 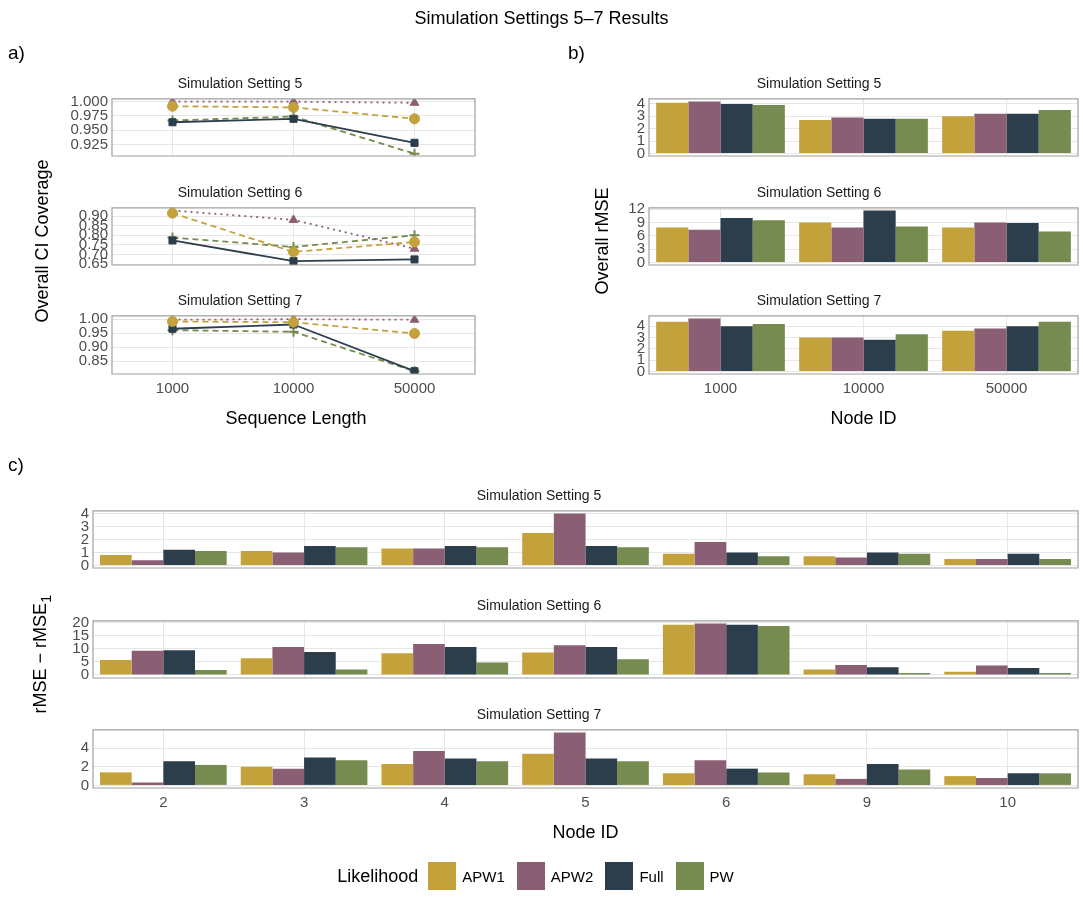 What do you see at coordinates (651, 876) in the screenshot?
I see `legend-label: Full` at bounding box center [651, 876].